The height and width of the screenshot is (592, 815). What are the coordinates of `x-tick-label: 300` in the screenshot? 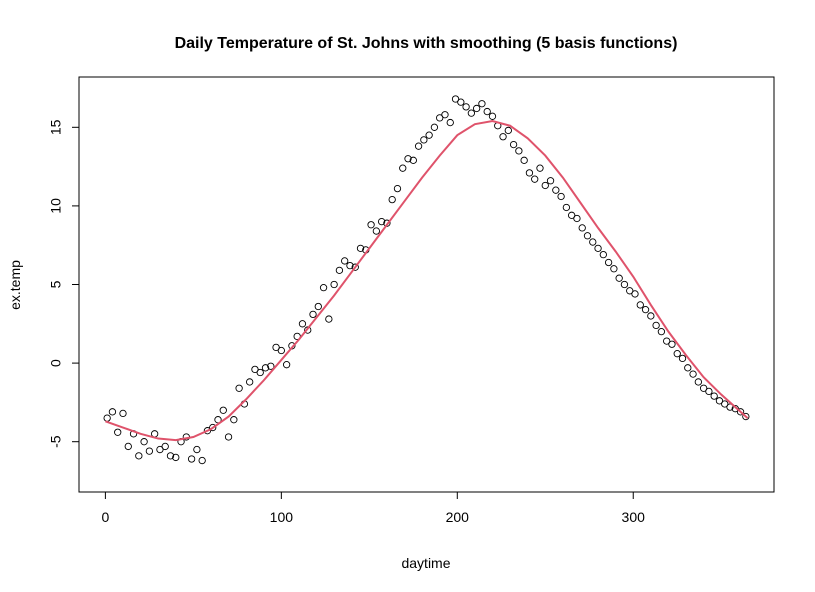 It's located at (634, 517).